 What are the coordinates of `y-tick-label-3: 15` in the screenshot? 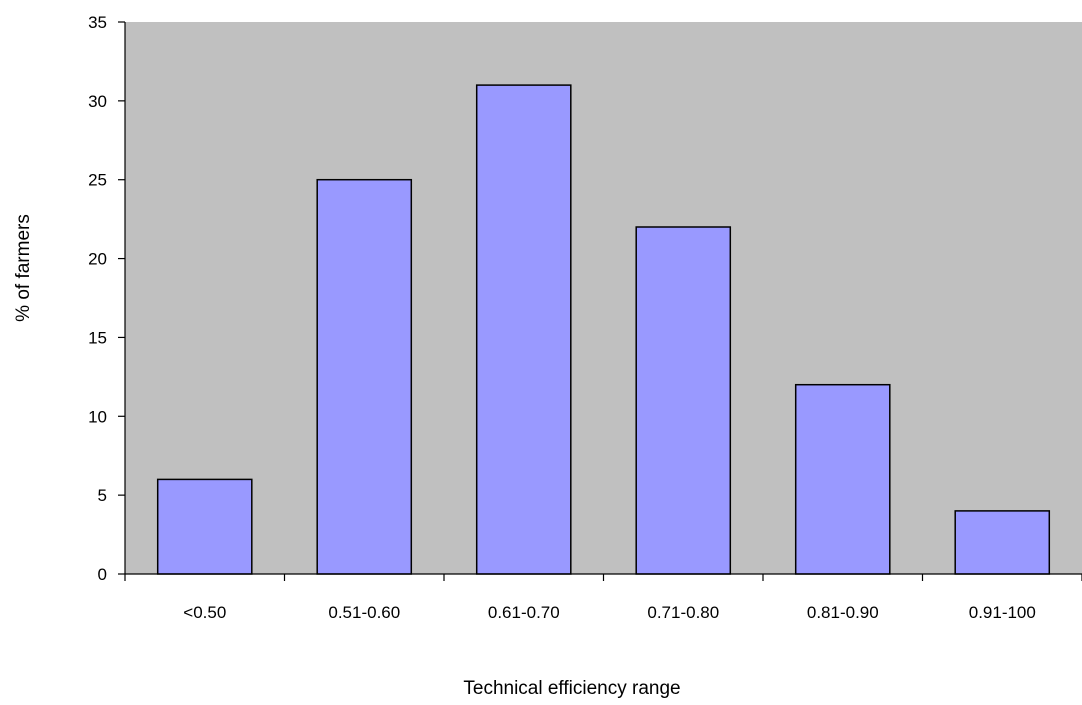 It's located at (97, 337).